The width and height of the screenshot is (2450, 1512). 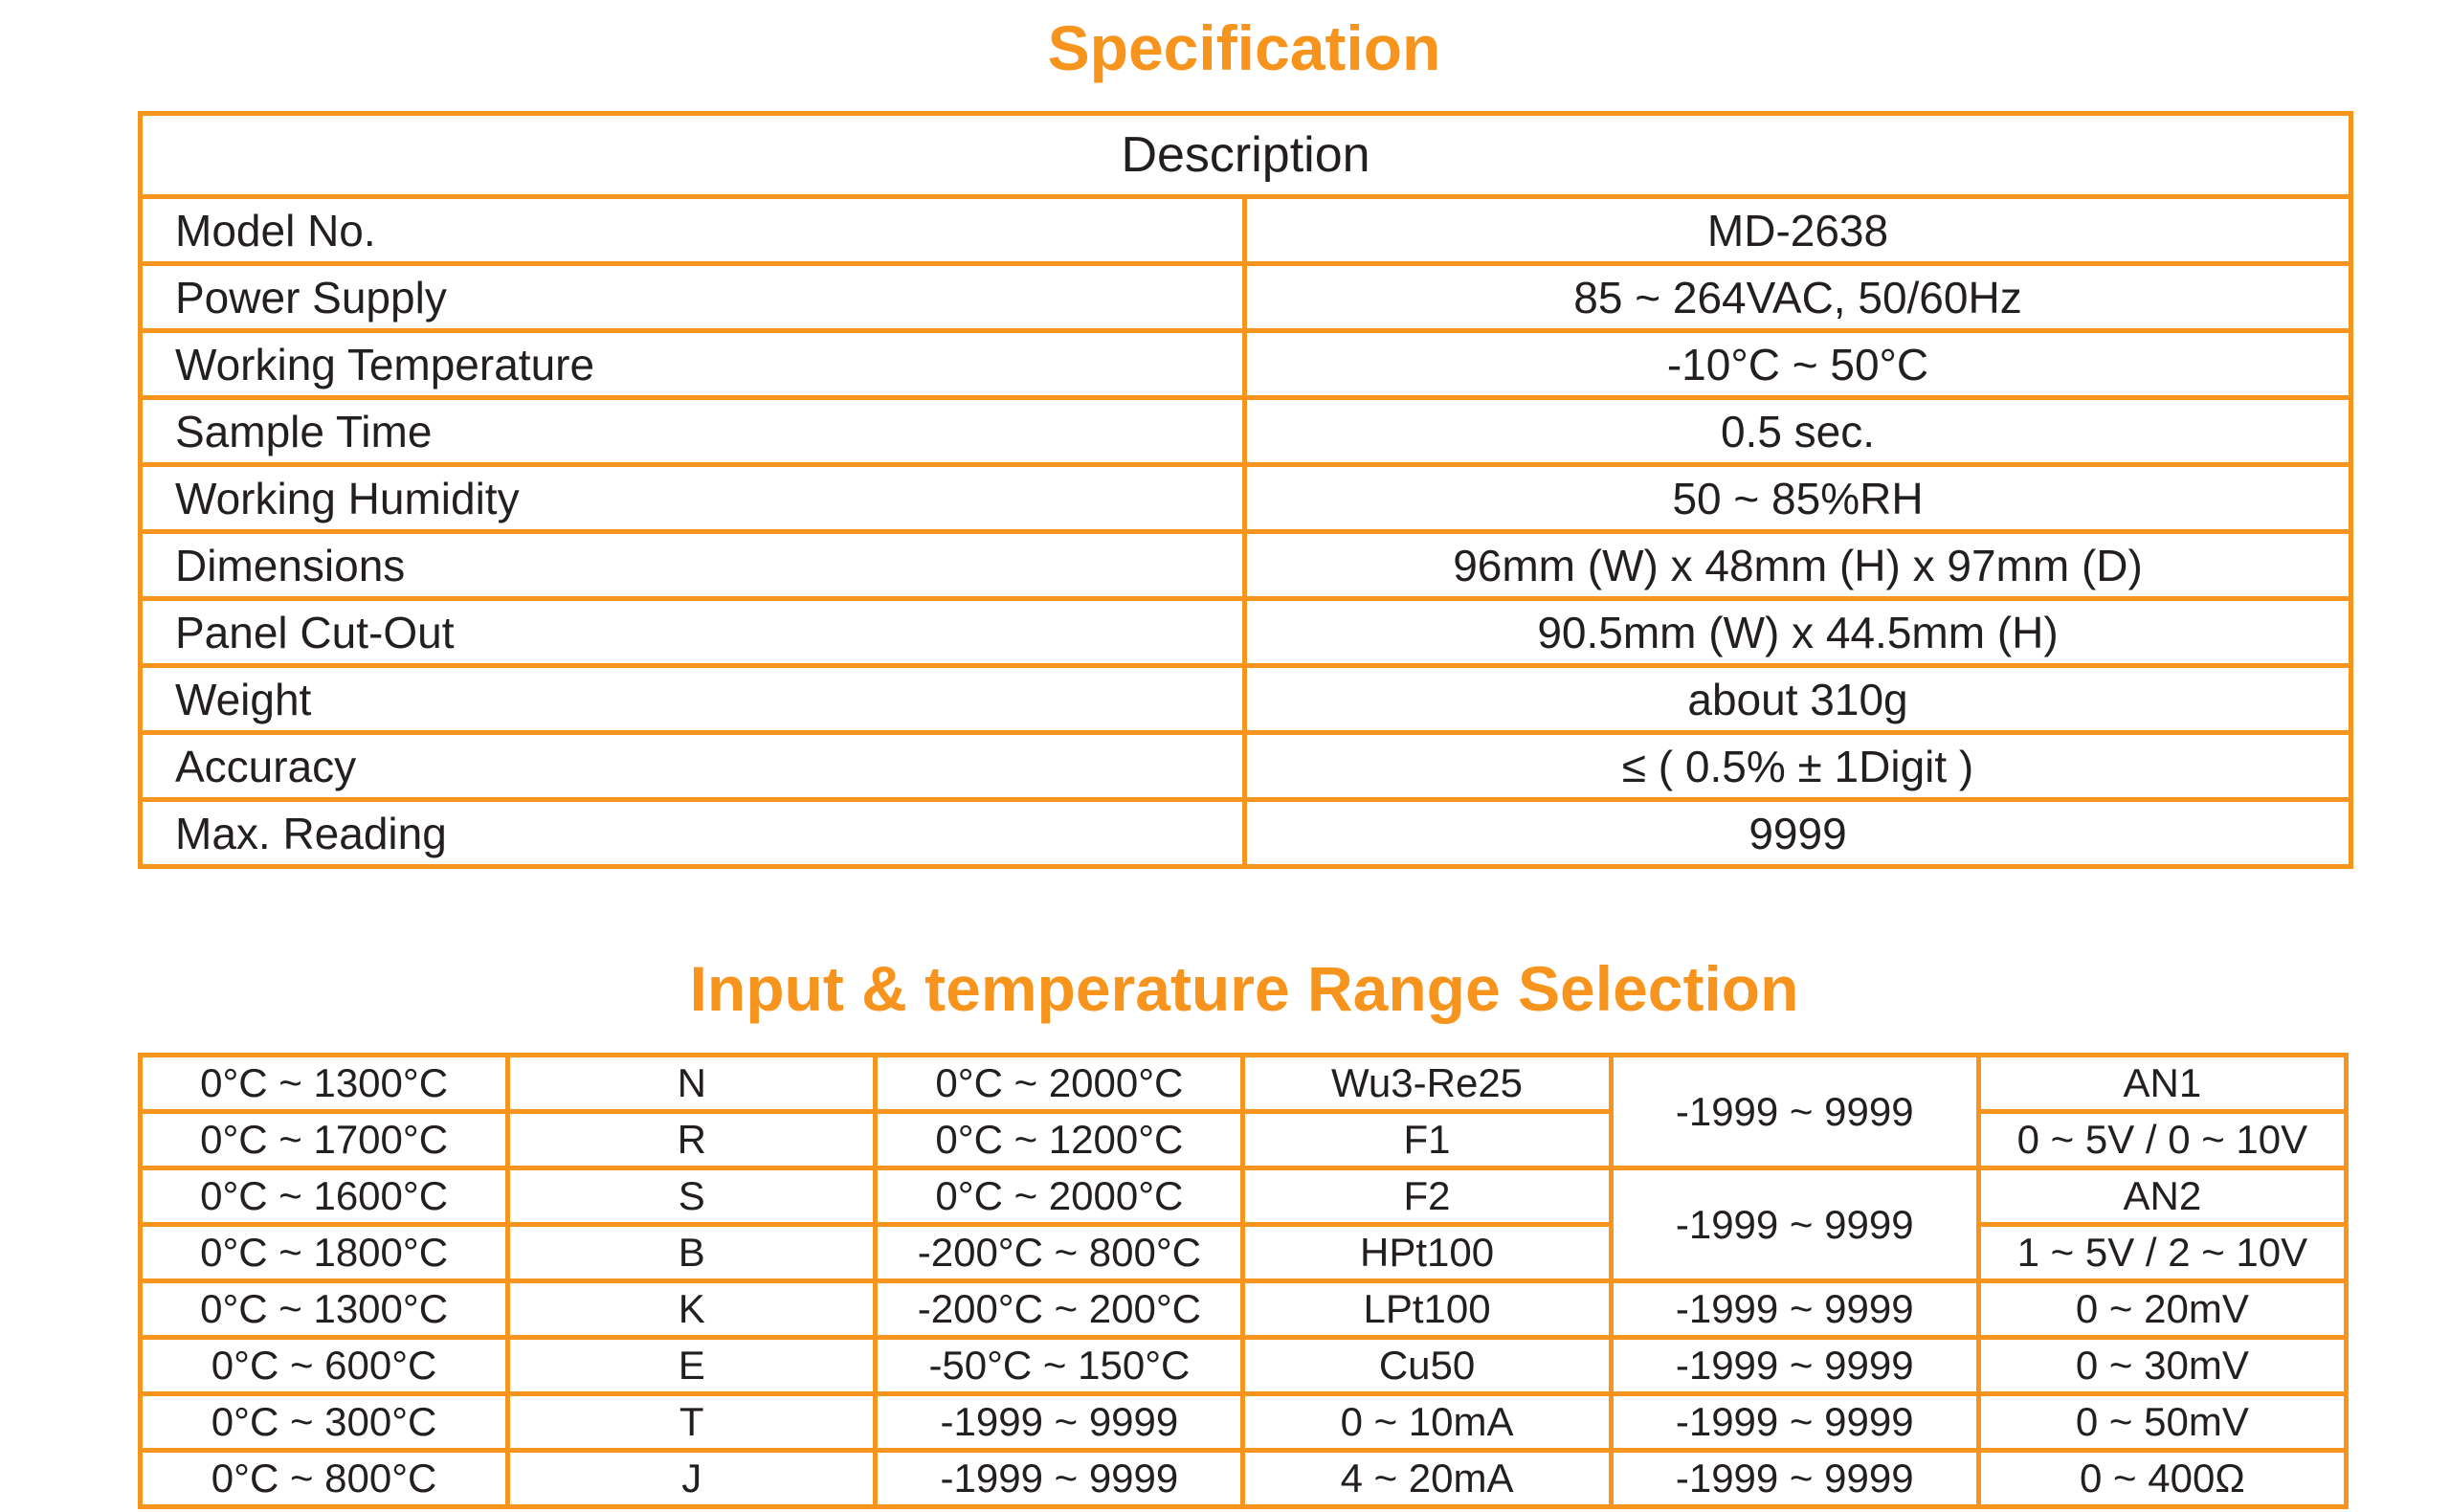 What do you see at coordinates (692, 1252) in the screenshot?
I see `range-cell: B` at bounding box center [692, 1252].